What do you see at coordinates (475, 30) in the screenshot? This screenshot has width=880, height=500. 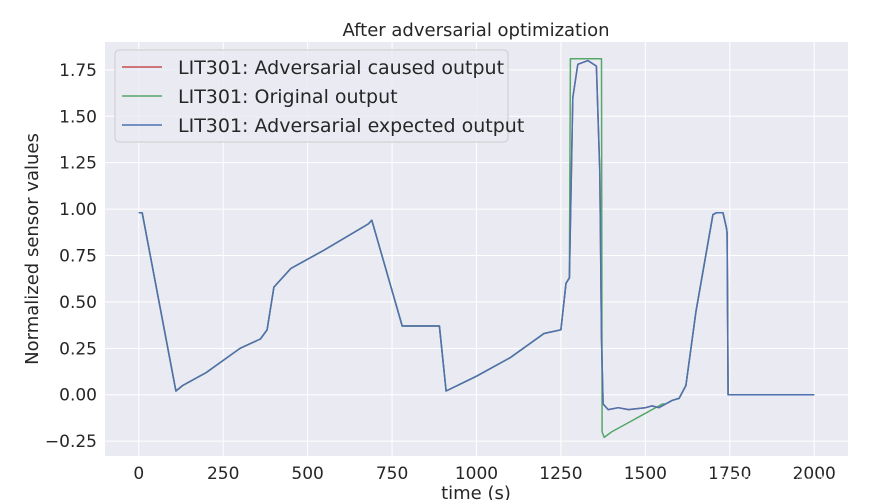 I see `chart-title: After adversarial optimization` at bounding box center [475, 30].